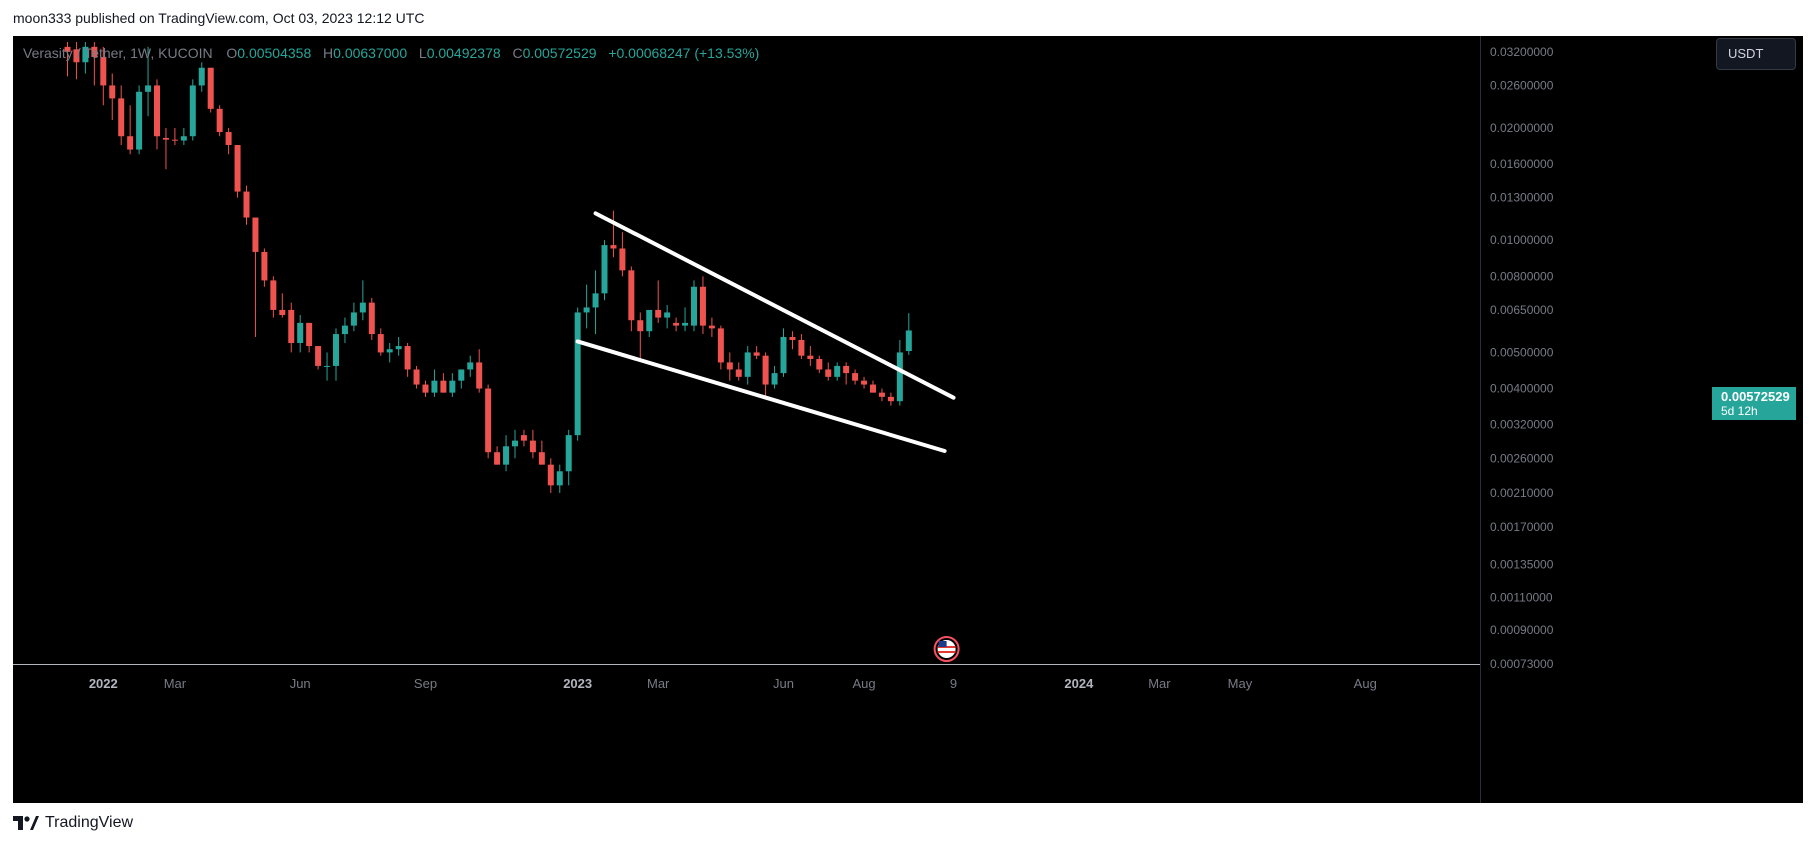 The width and height of the screenshot is (1815, 847). Describe the element at coordinates (1756, 54) in the screenshot. I see `currency-unit-button: USDT` at that location.